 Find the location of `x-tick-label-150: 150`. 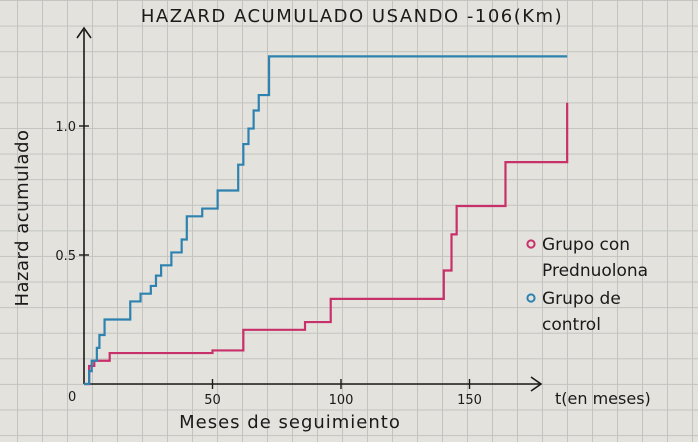

x-tick-label-150: 150 is located at coordinates (469, 400).